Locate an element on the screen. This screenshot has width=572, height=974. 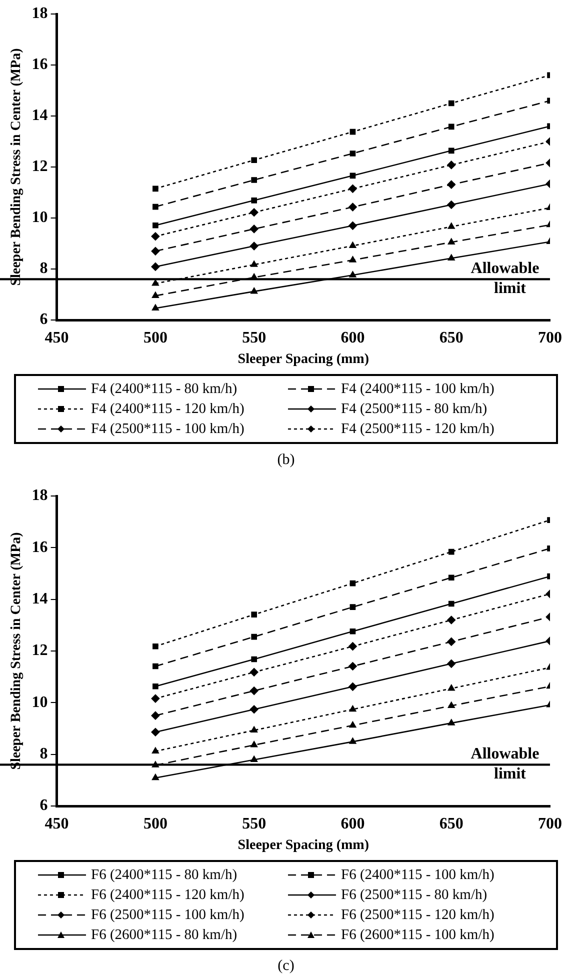
legend-label: F6 (2500*115 - 100 km/h) is located at coordinates (167, 915).